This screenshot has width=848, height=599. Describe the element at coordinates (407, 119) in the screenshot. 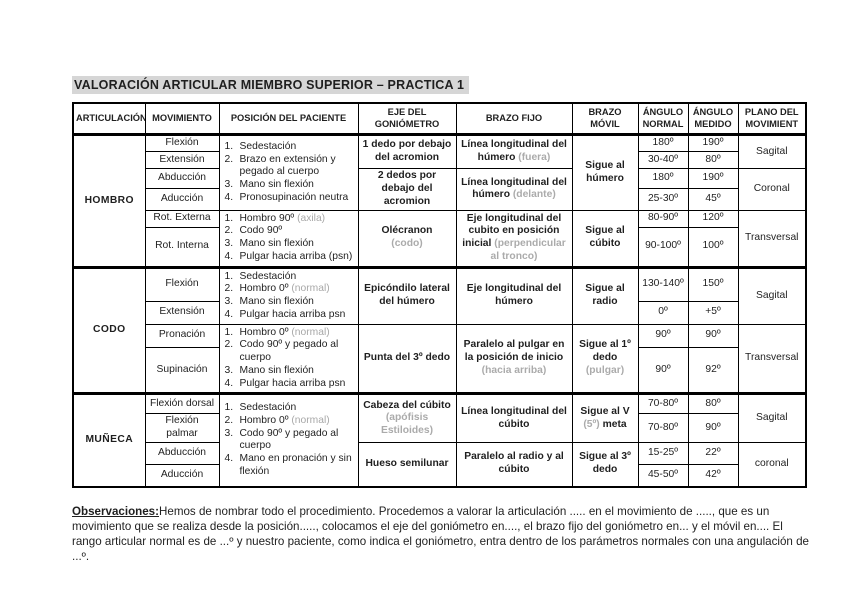

I see `header-eje: EJE DEL GONIÓMETRO` at that location.